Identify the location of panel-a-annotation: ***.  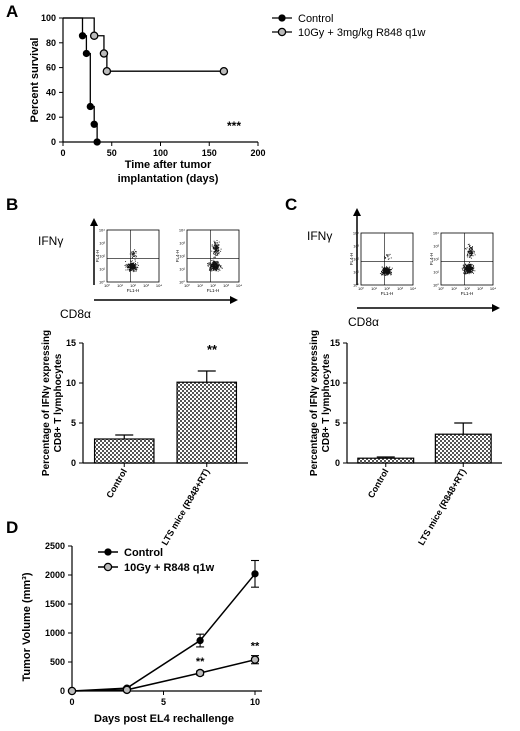
(234, 126).